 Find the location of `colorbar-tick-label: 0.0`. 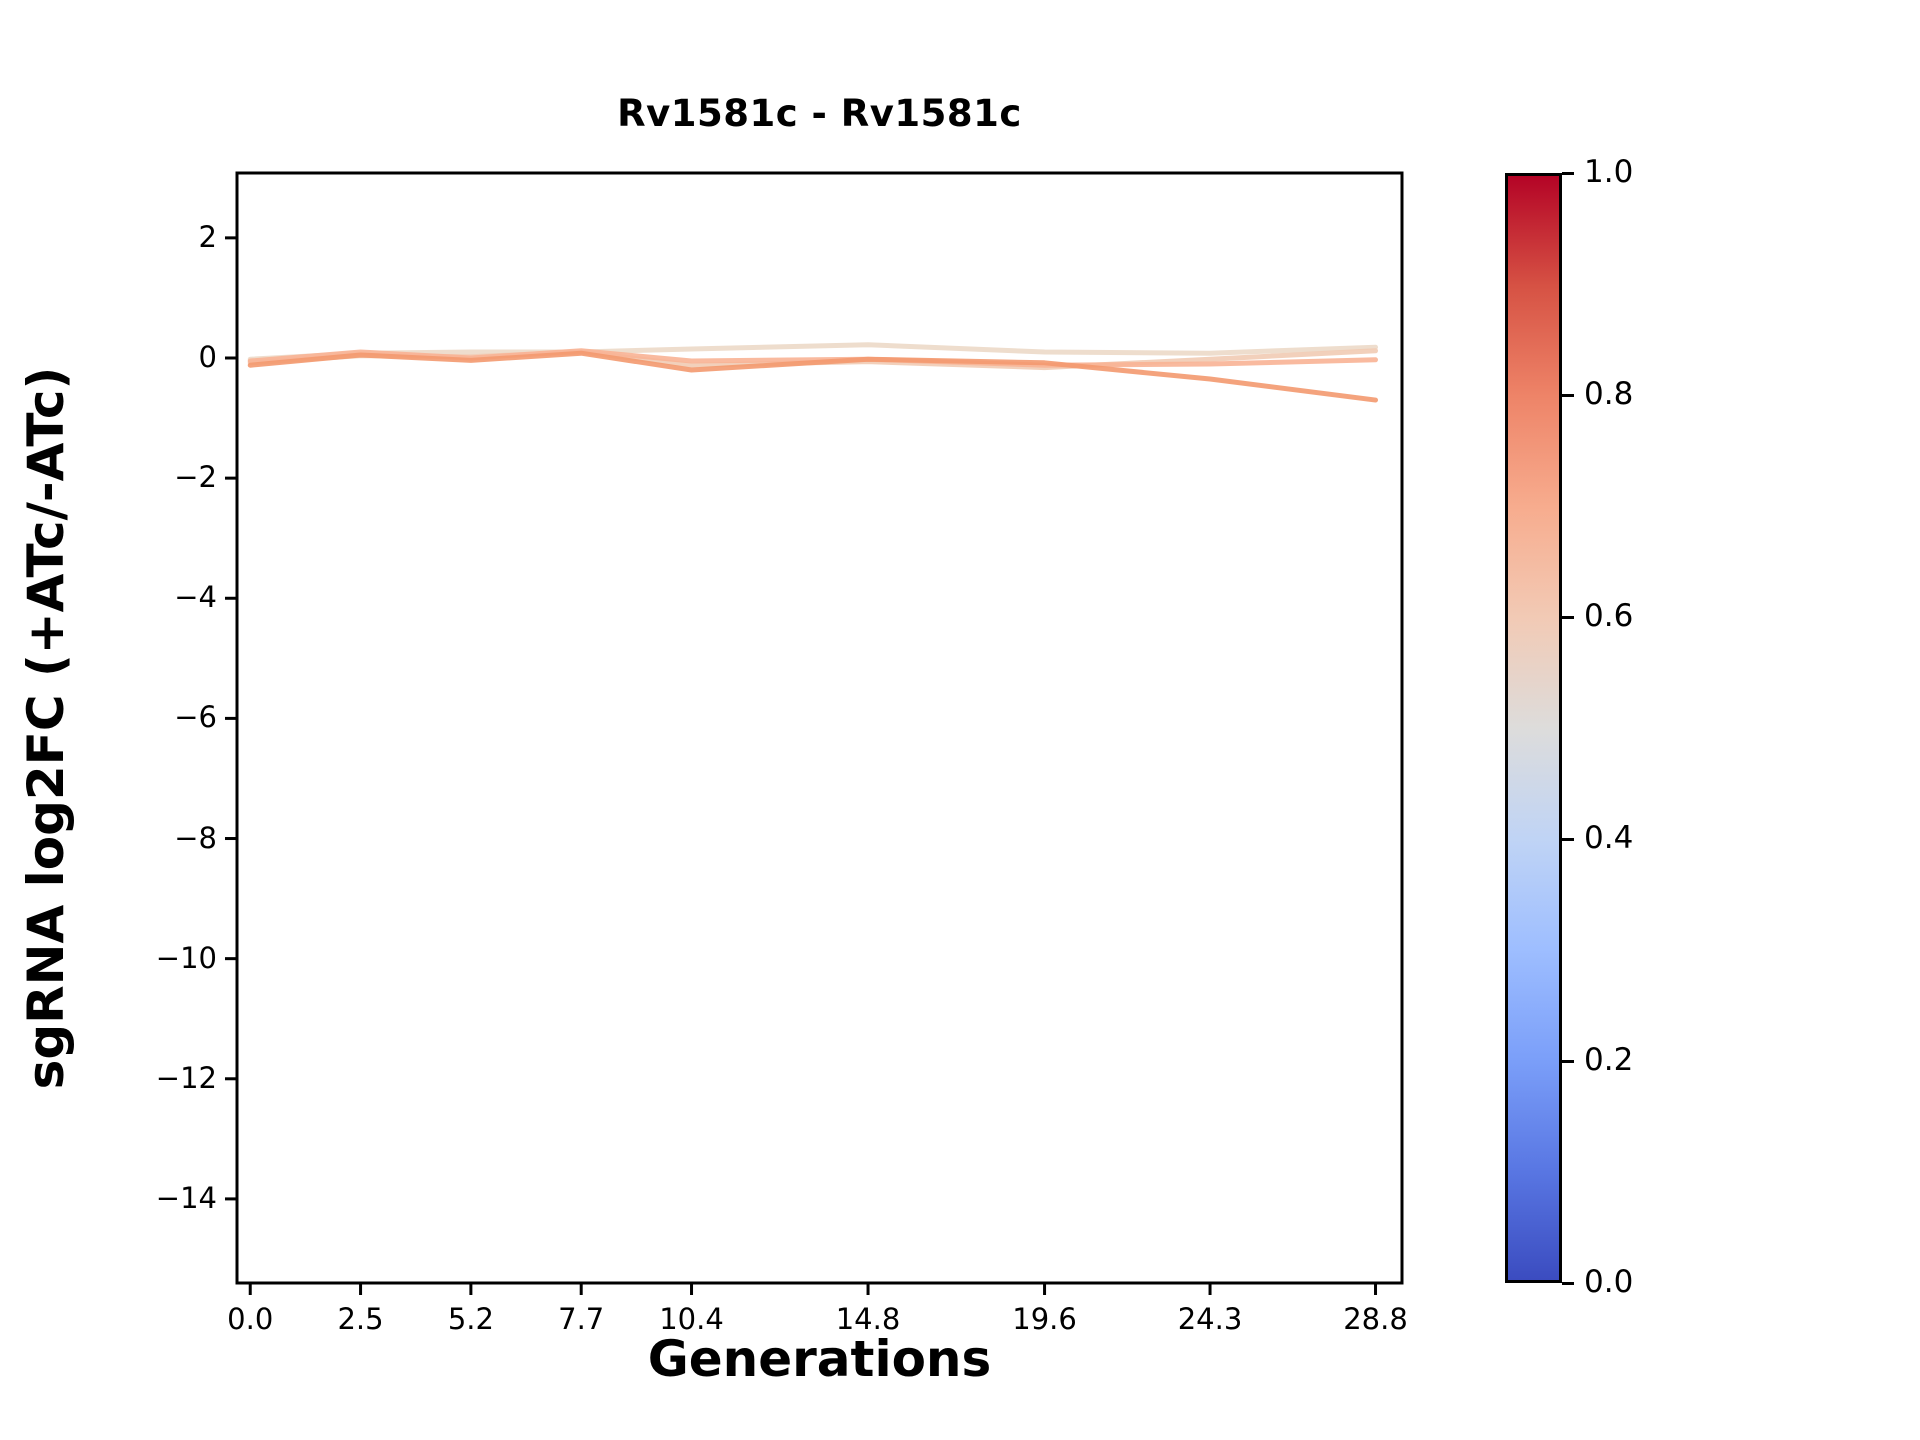

colorbar-tick-label: 0.0 is located at coordinates (1609, 1282).